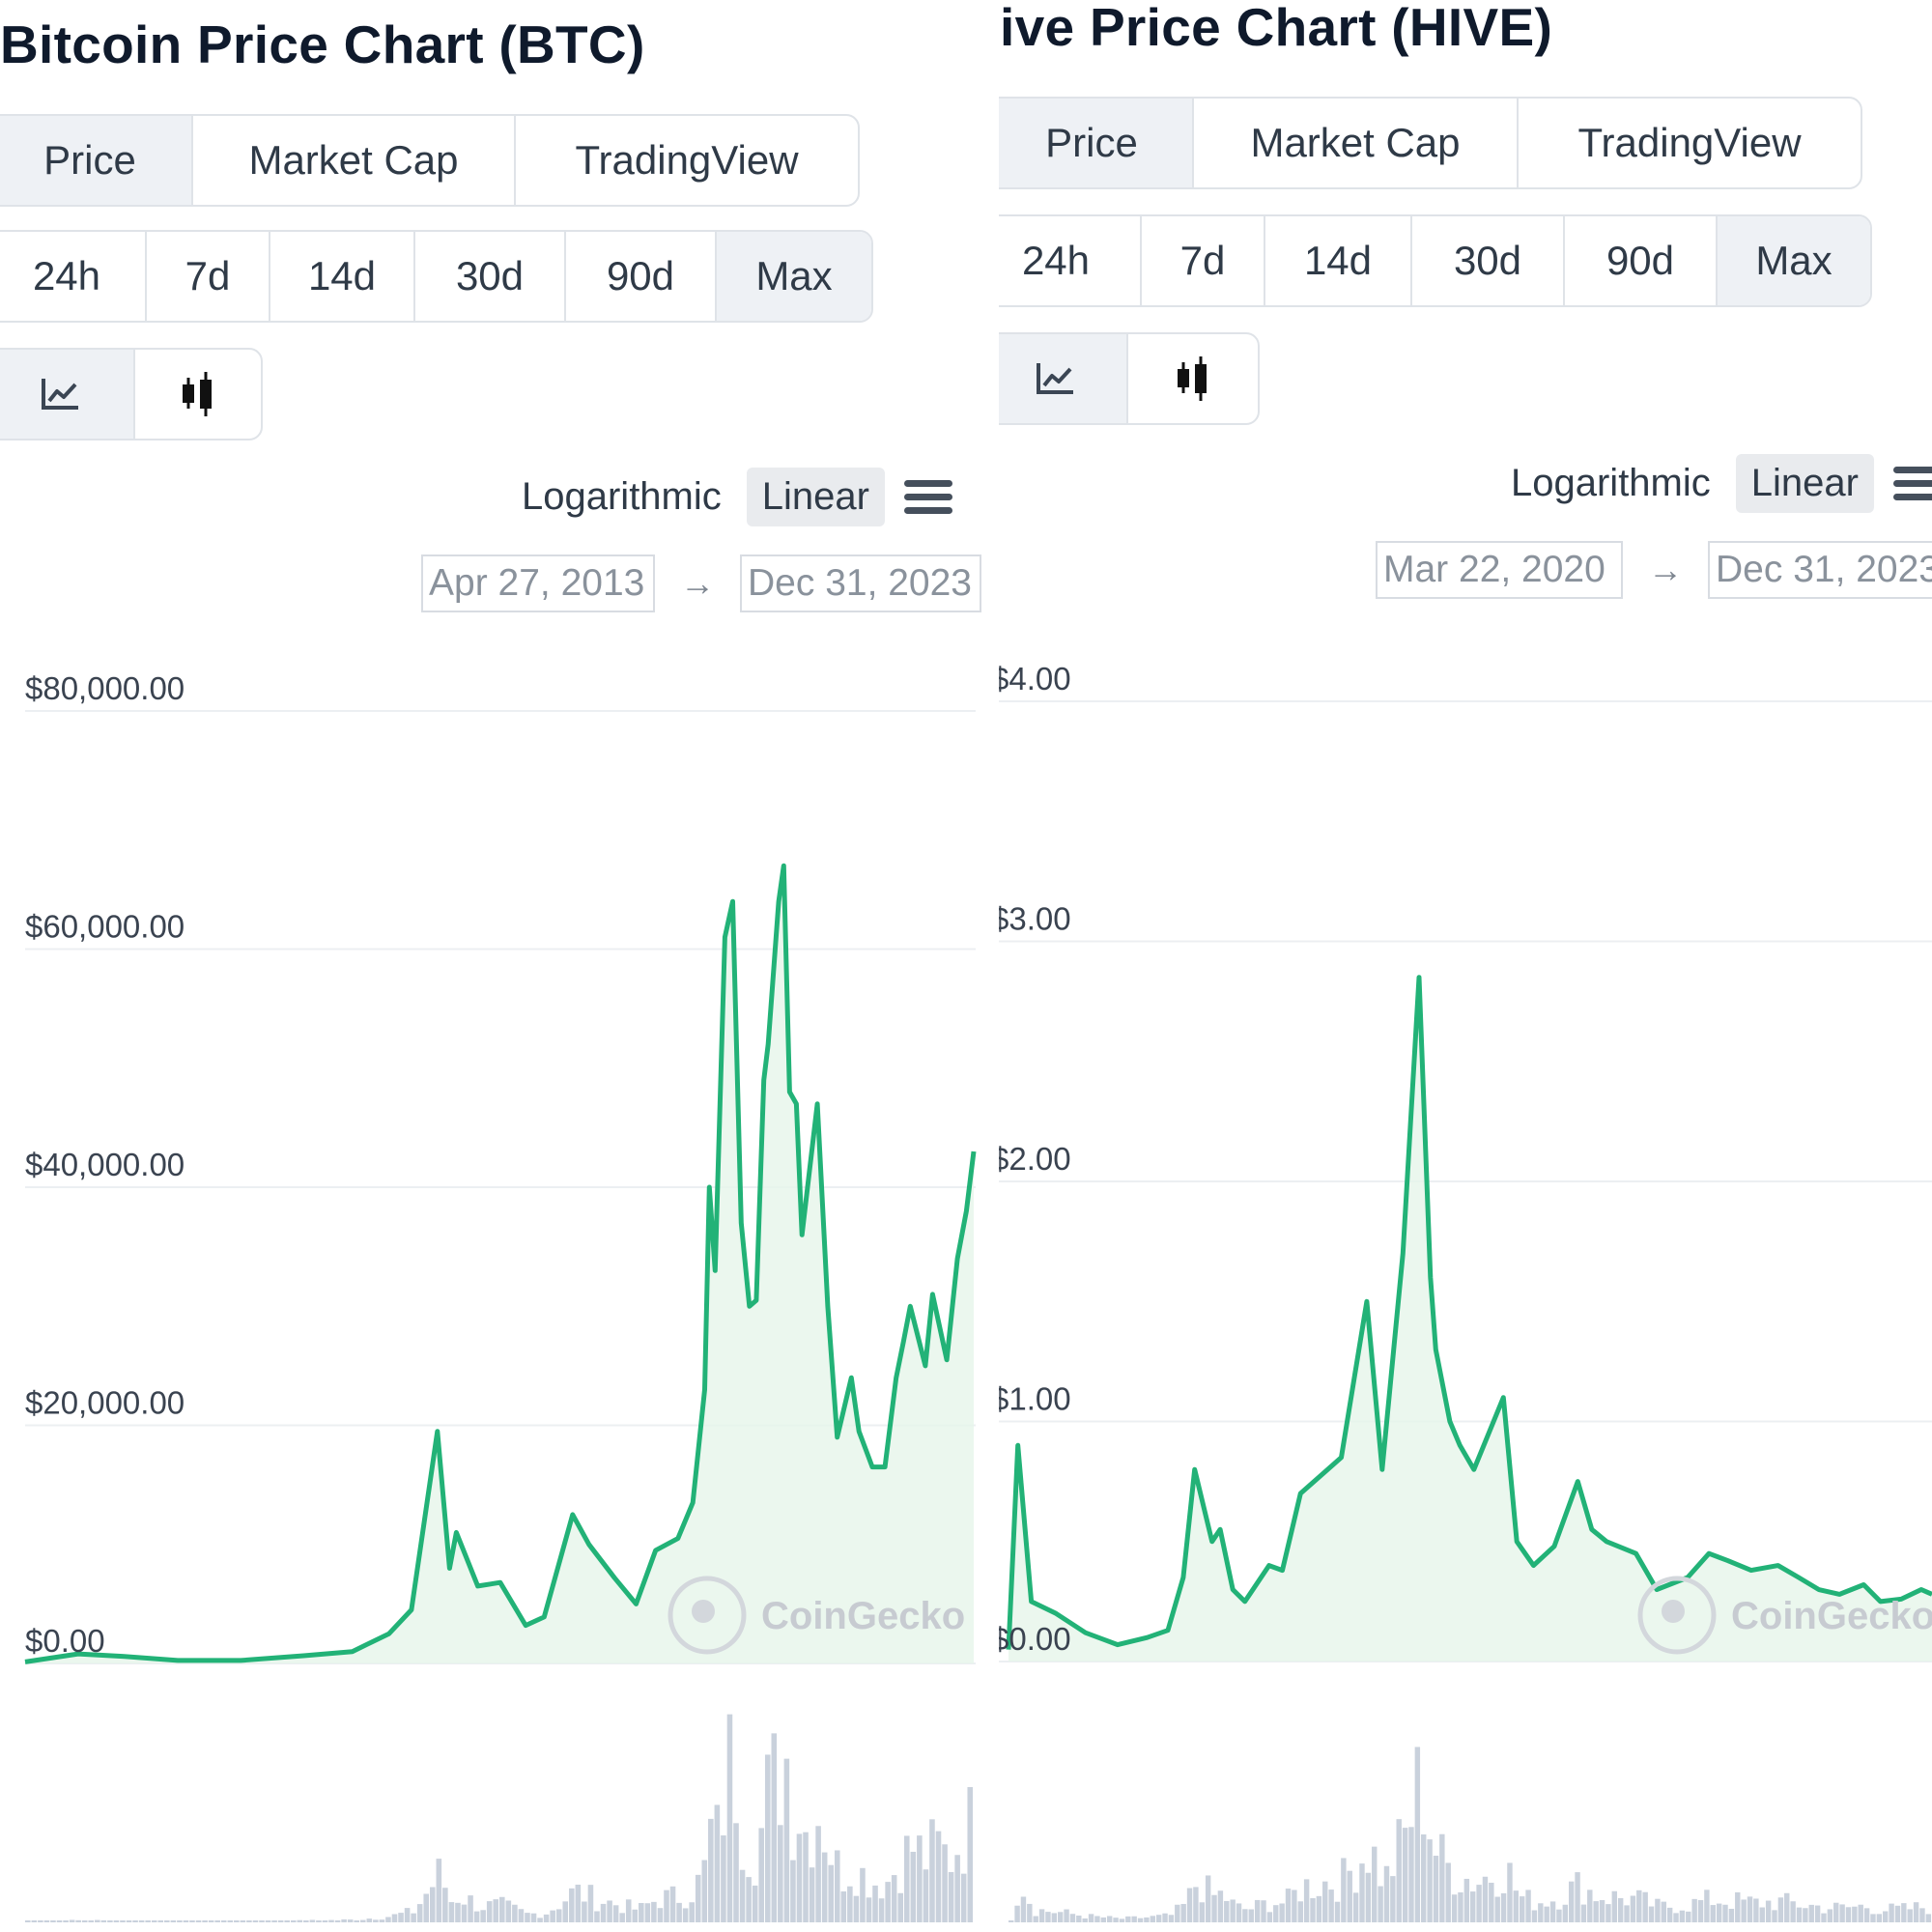 This screenshot has height=1932, width=1932. What do you see at coordinates (208, 276) in the screenshot?
I see `btc-period-7d: 7d` at bounding box center [208, 276].